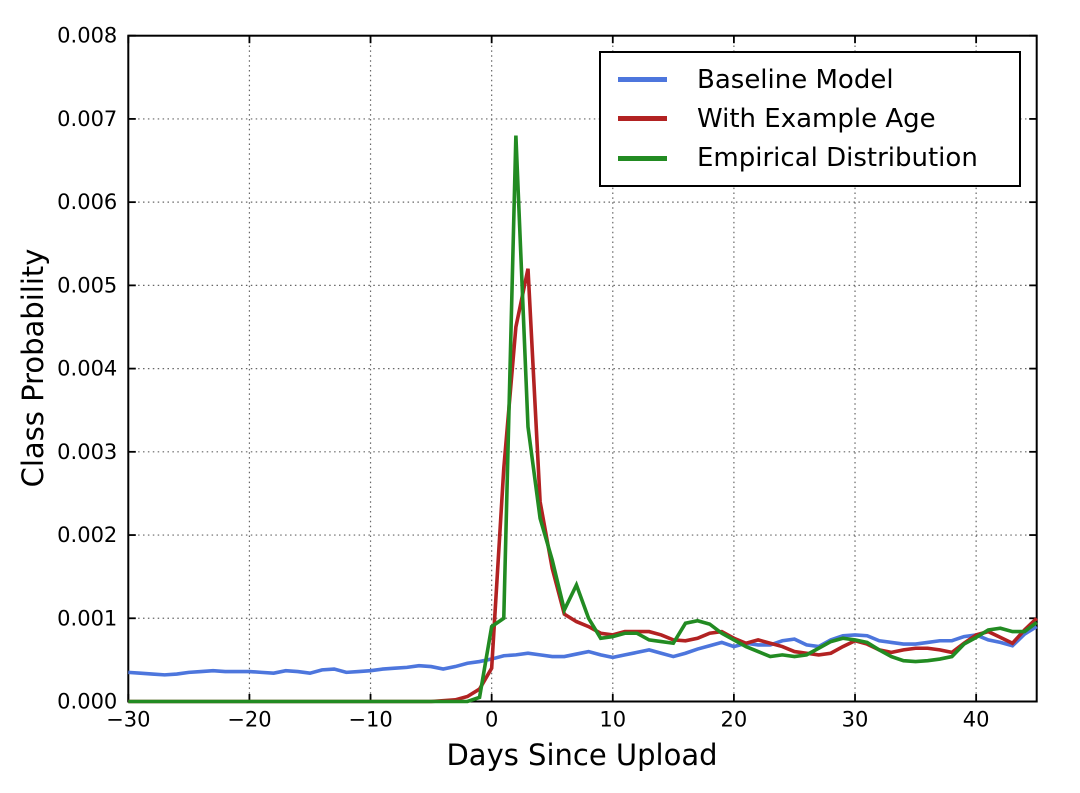 Image resolution: width=1080 pixels, height=793 pixels. What do you see at coordinates (87, 452) in the screenshot?
I see `y-tick-label: 0.003` at bounding box center [87, 452].